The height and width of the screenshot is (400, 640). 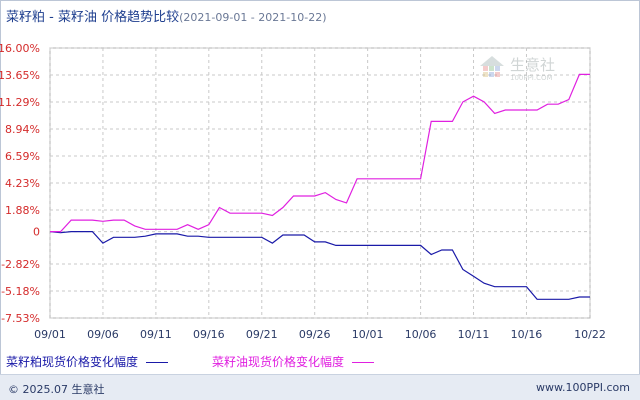 What do you see at coordinates (20, 264) in the screenshot?
I see `y-tick-label: -2.82%` at bounding box center [20, 264].